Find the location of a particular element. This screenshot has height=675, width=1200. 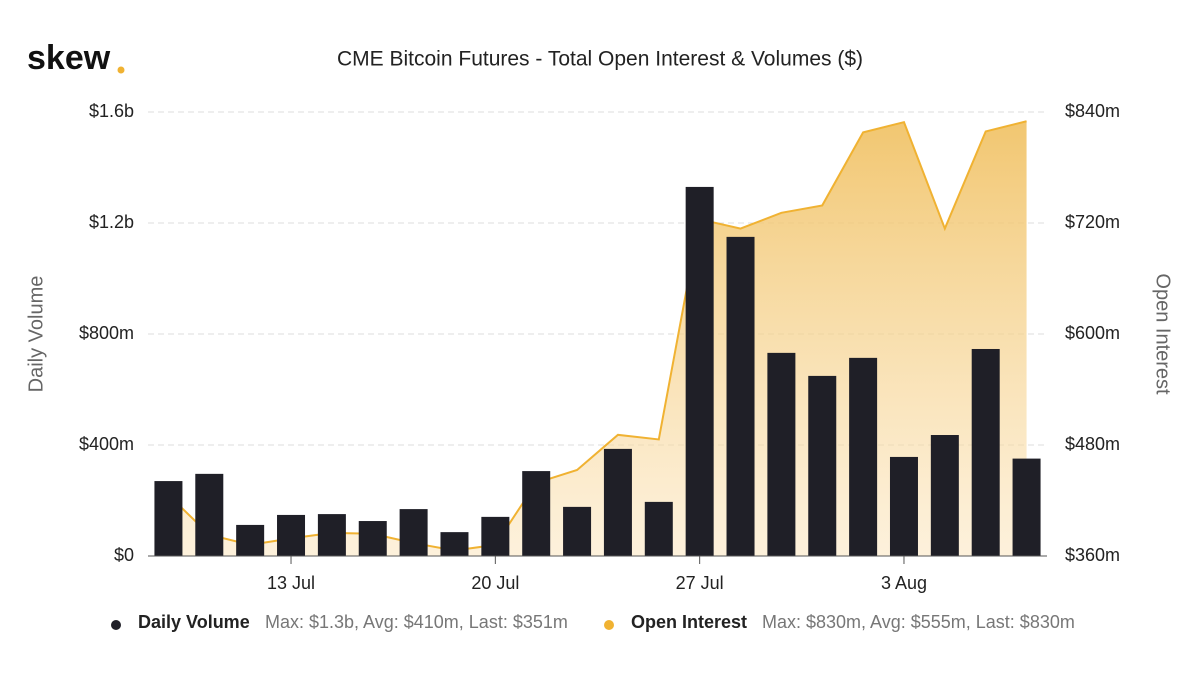

x-tick-label: 3 Aug is located at coordinates (904, 583).